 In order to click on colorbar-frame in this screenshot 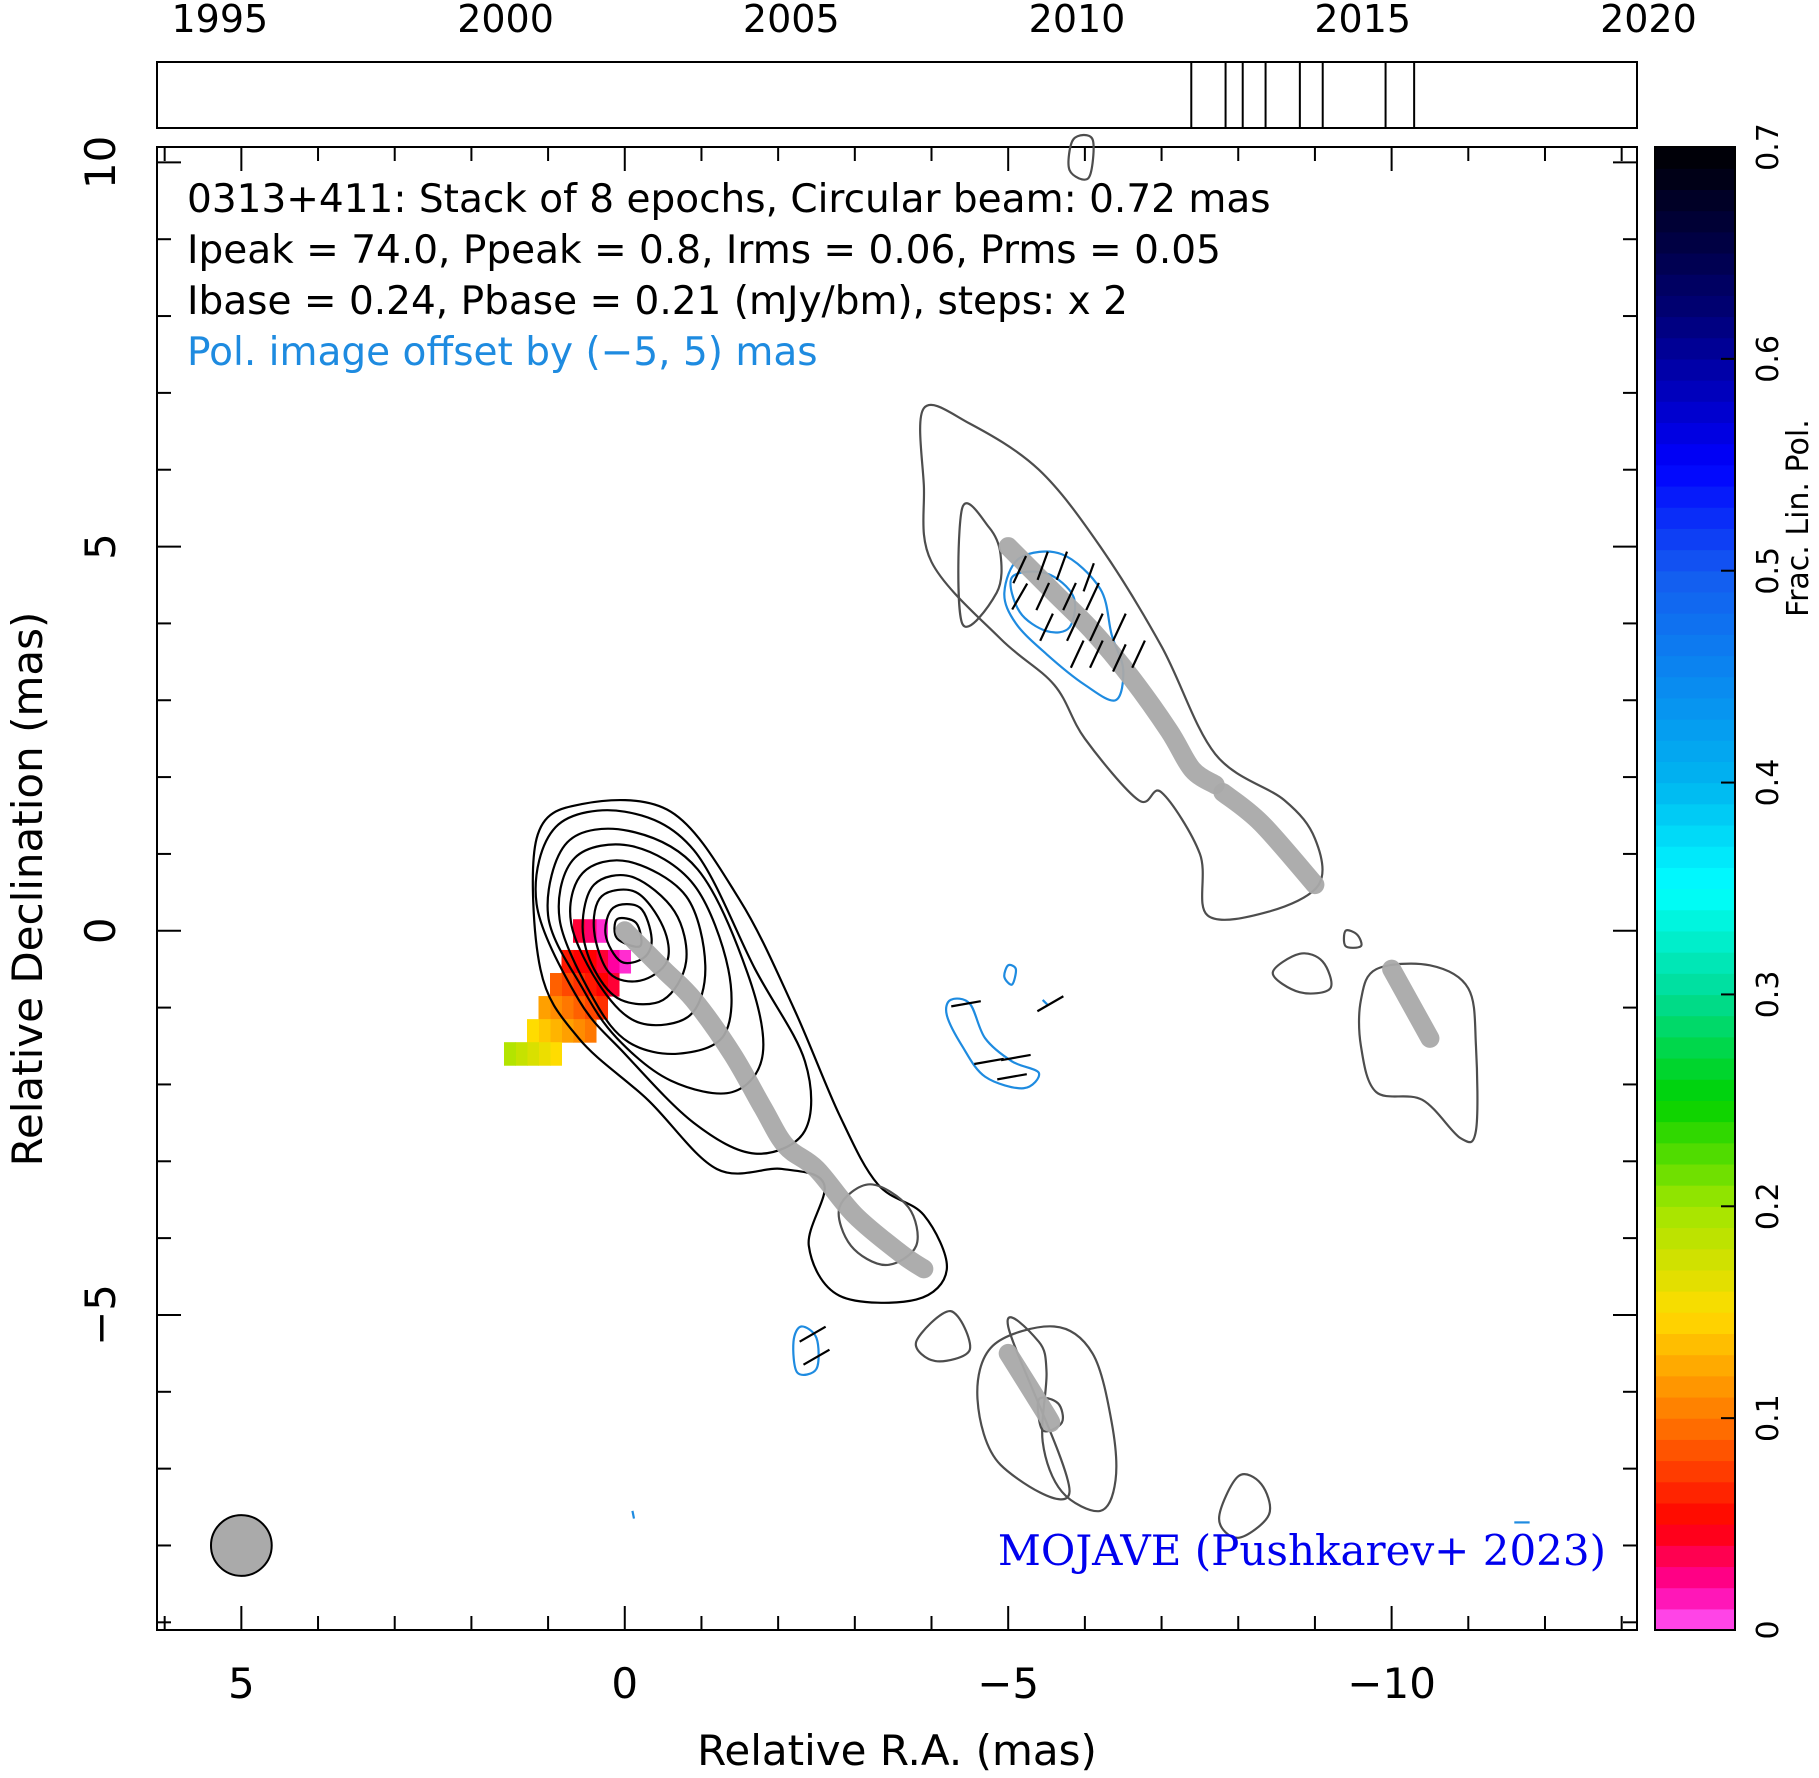, I will do `click(1695, 888)`.